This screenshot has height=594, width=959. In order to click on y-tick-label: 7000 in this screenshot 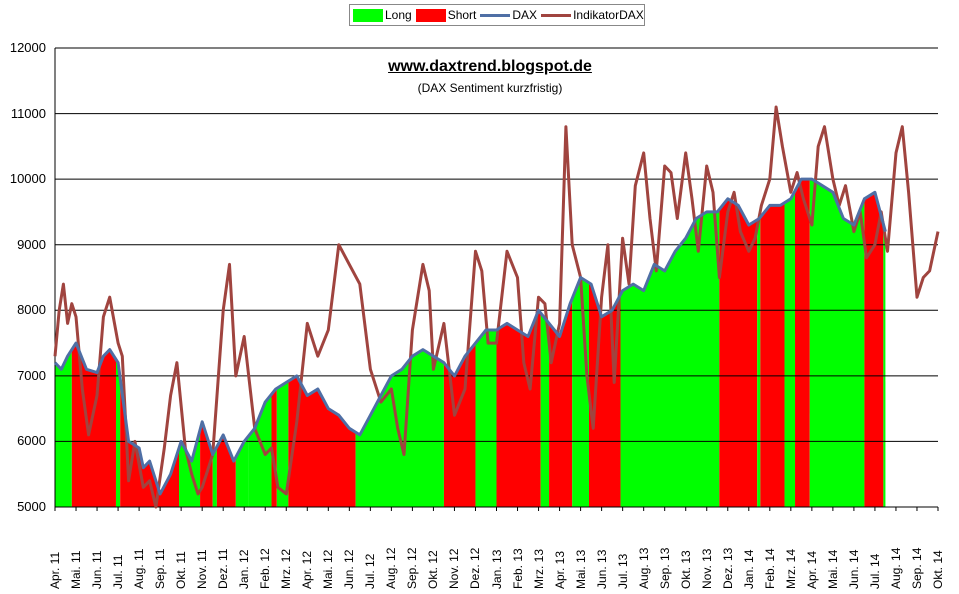, I will do `click(31, 375)`.